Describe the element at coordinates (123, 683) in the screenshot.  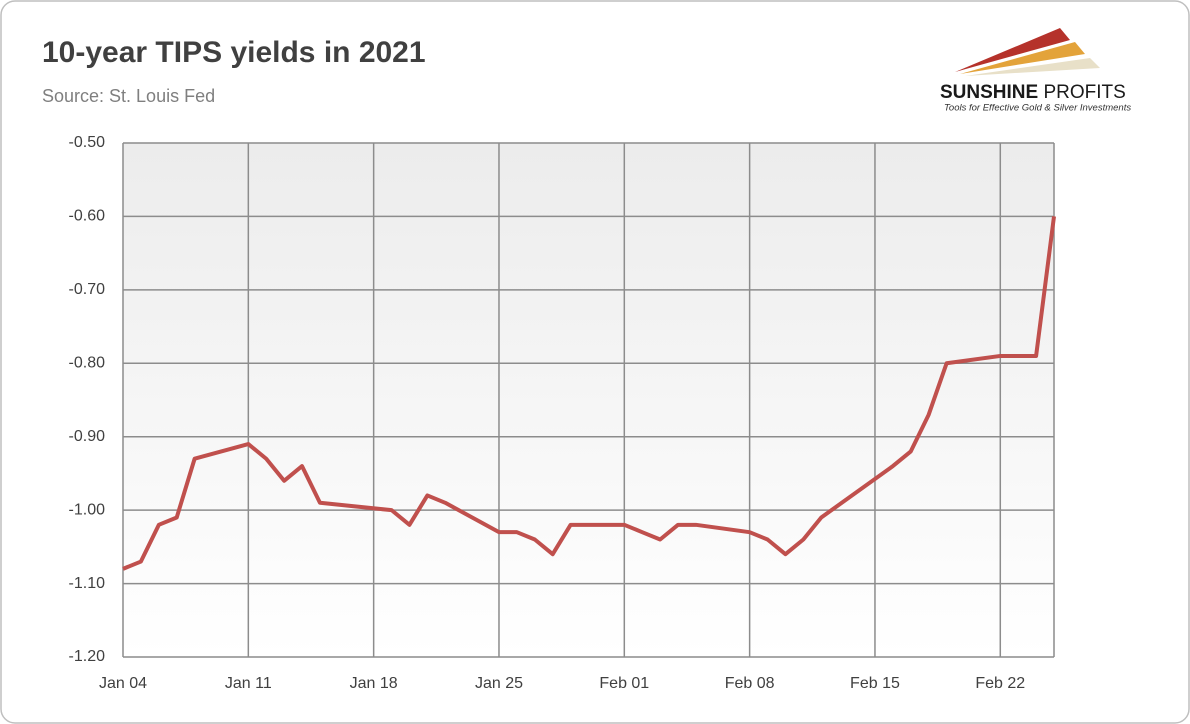
I see `x-tick-label: Jan 04` at that location.